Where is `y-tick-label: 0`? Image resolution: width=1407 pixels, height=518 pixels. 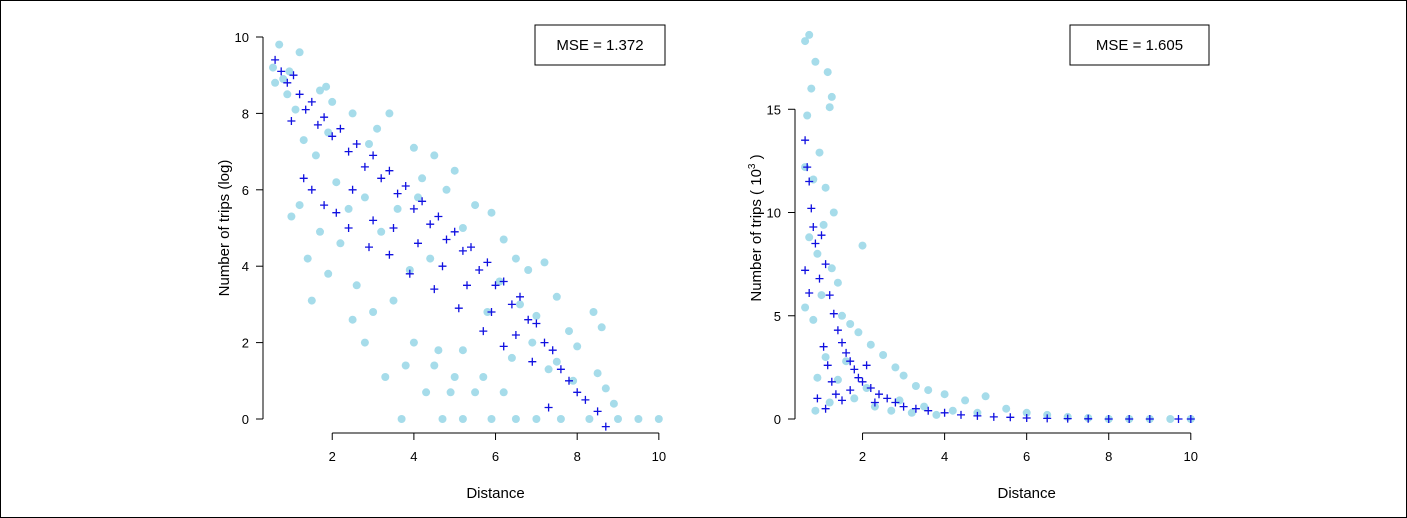
y-tick-label: 0 is located at coordinates (245, 419).